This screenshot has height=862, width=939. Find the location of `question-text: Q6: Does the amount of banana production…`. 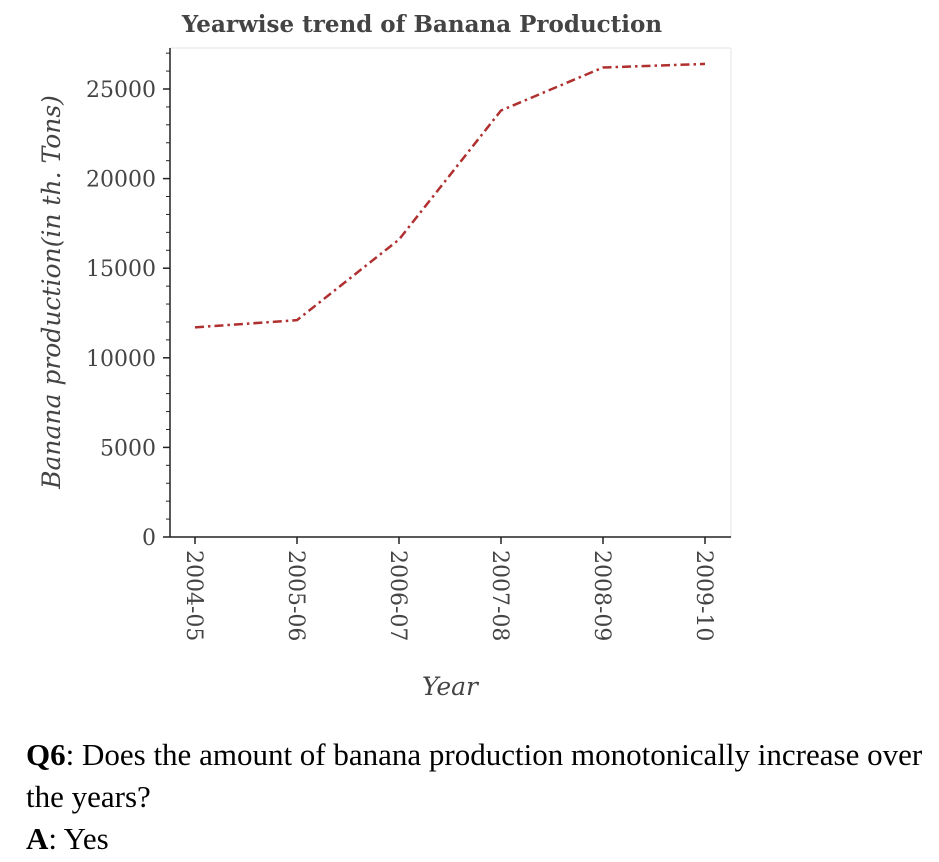

question-text: Q6: Does the amount of banana production… is located at coordinates (478, 776).